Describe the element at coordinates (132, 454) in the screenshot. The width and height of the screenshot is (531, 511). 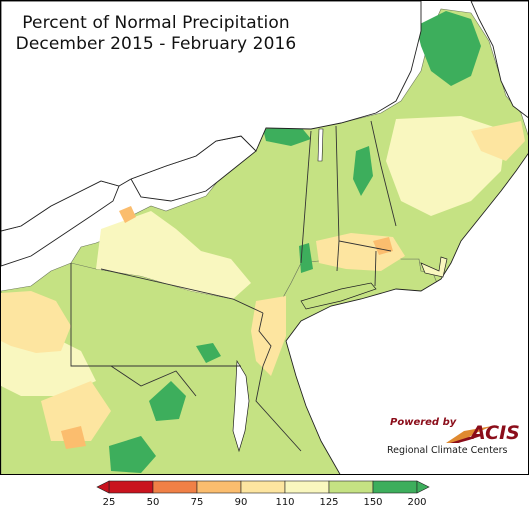
I see `wet-region-va-south` at that location.